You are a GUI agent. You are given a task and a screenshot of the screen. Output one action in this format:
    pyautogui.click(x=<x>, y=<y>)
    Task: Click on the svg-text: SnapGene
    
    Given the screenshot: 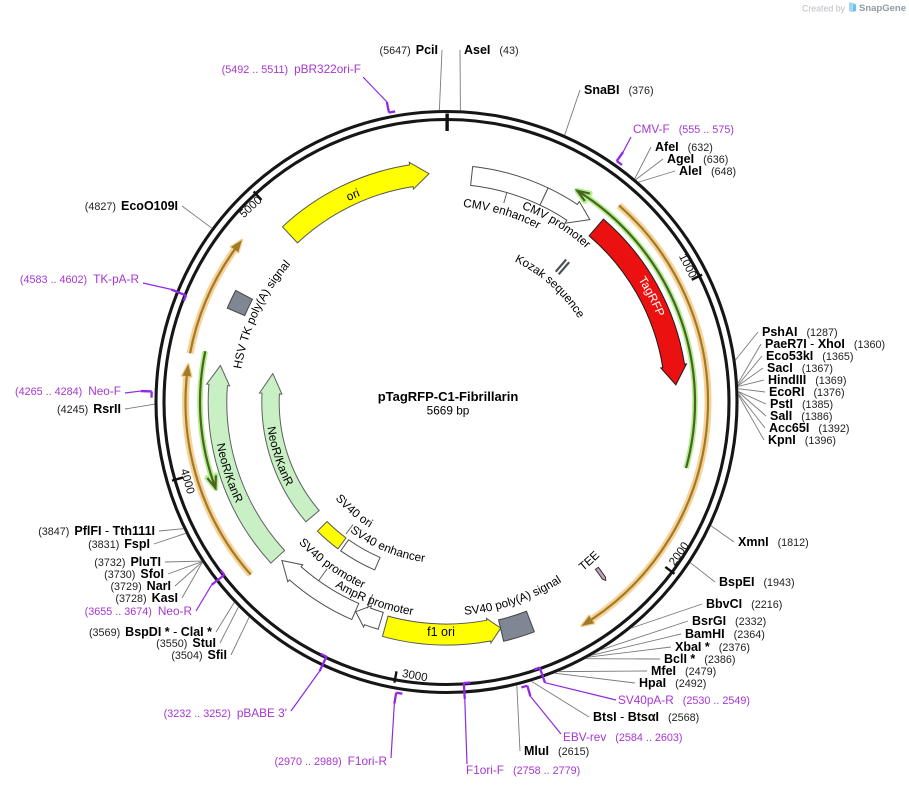 What is the action you would take?
    pyautogui.click(x=882, y=8)
    